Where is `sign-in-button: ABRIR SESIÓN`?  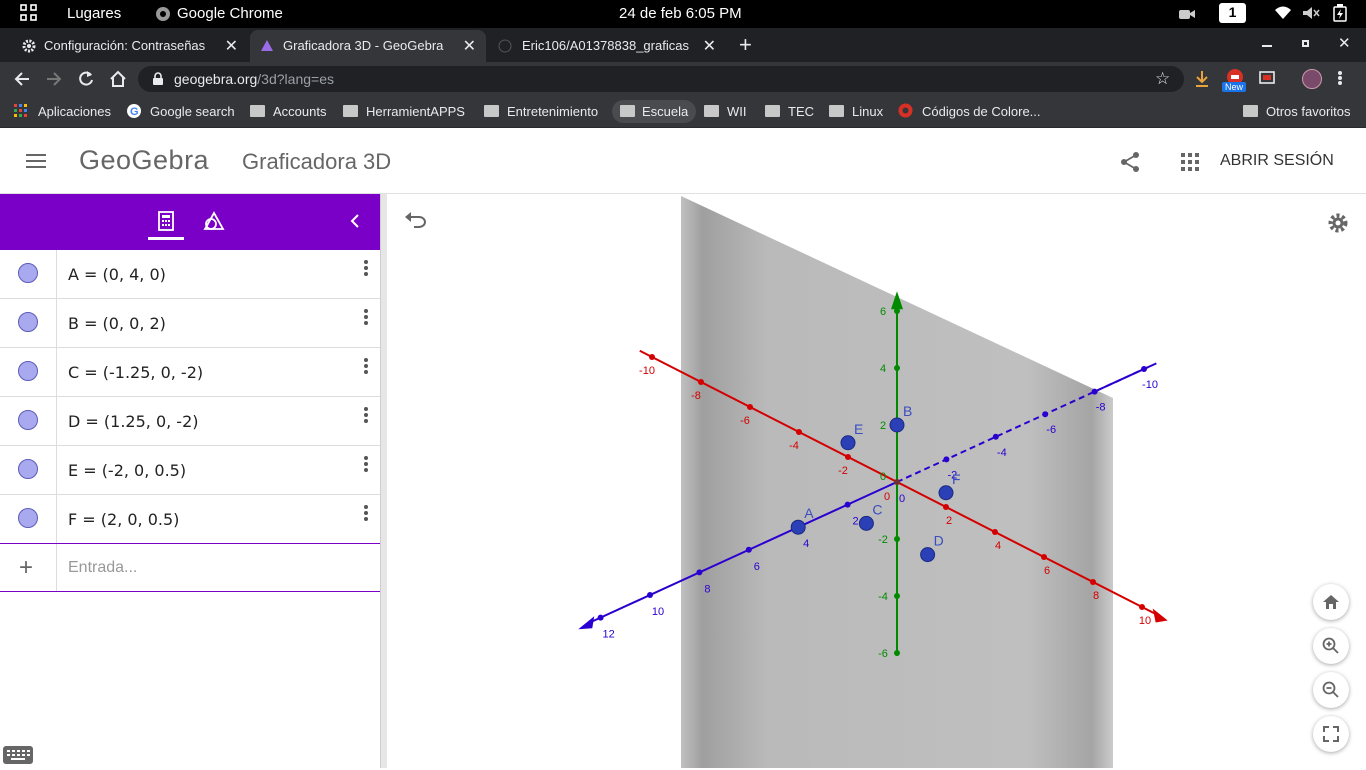 sign-in-button: ABRIR SESIÓN is located at coordinates (1277, 160).